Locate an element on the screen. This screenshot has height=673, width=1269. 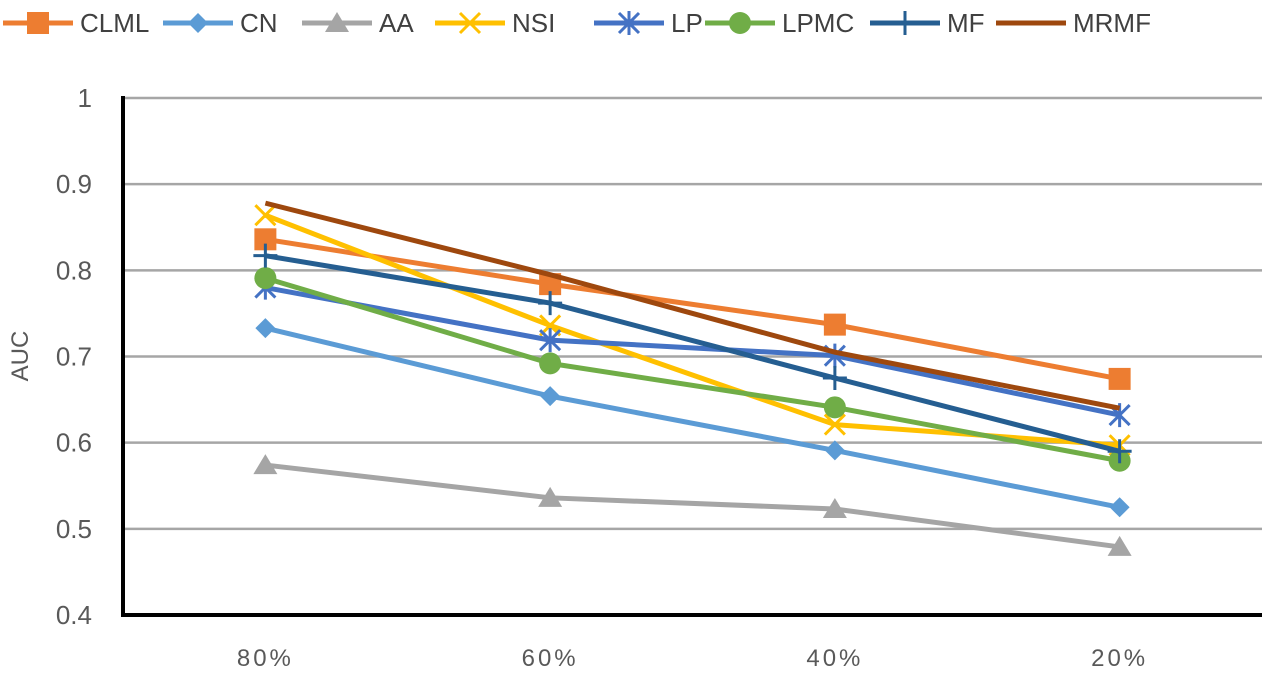
y-tick-label: 0.9 is located at coordinates (74, 184).